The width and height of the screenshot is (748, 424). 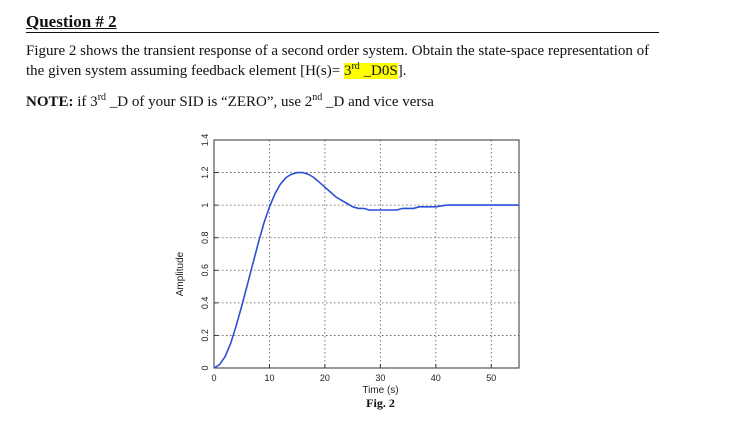 What do you see at coordinates (102, 97) in the screenshot?
I see `note-superscript-1: rd` at bounding box center [102, 97].